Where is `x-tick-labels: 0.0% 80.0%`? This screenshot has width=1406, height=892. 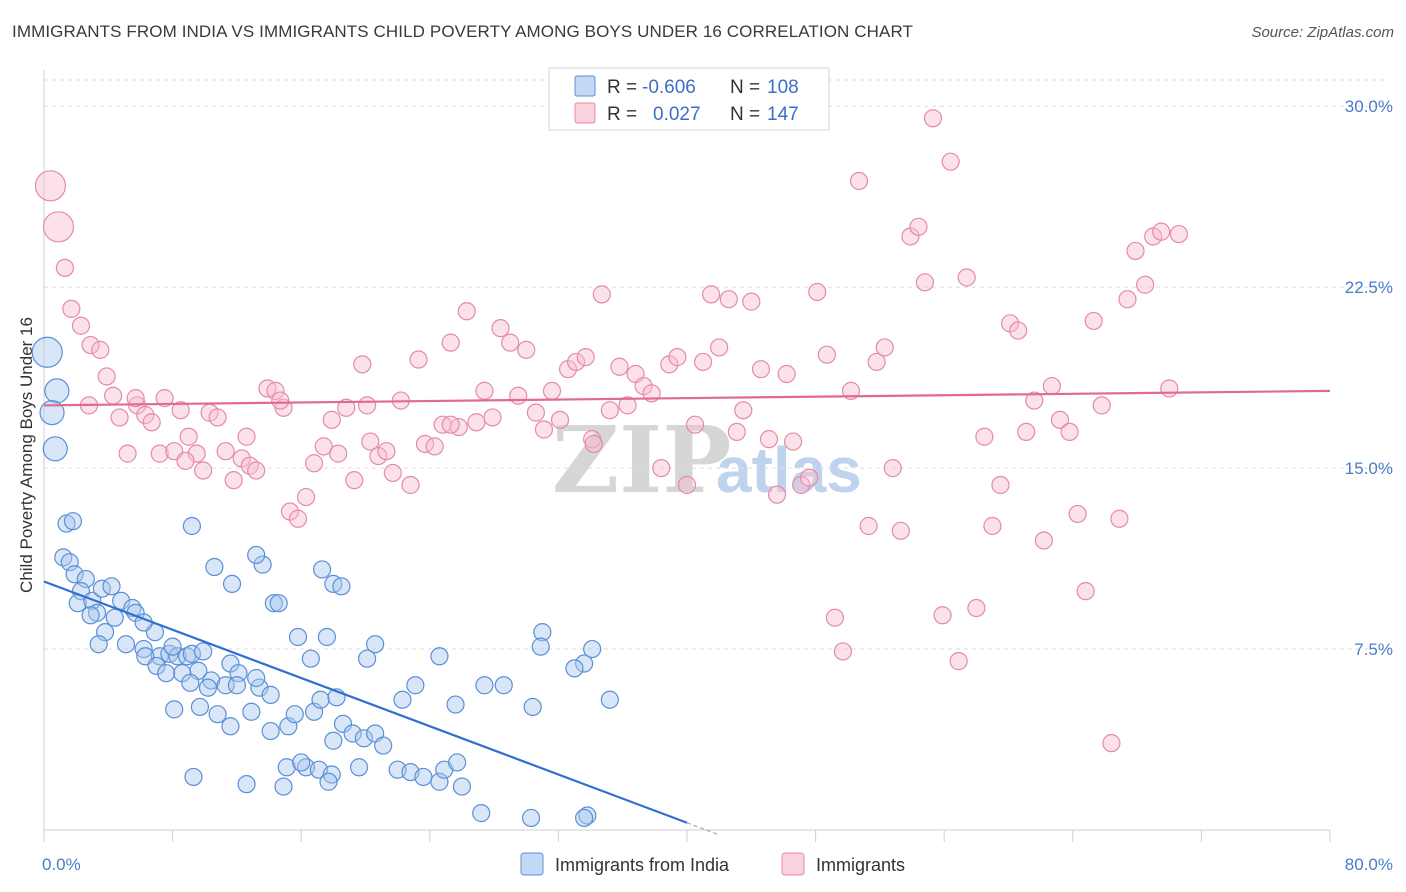
x-tick-labels: 0.0% 80.0% is located at coordinates (717, 864).